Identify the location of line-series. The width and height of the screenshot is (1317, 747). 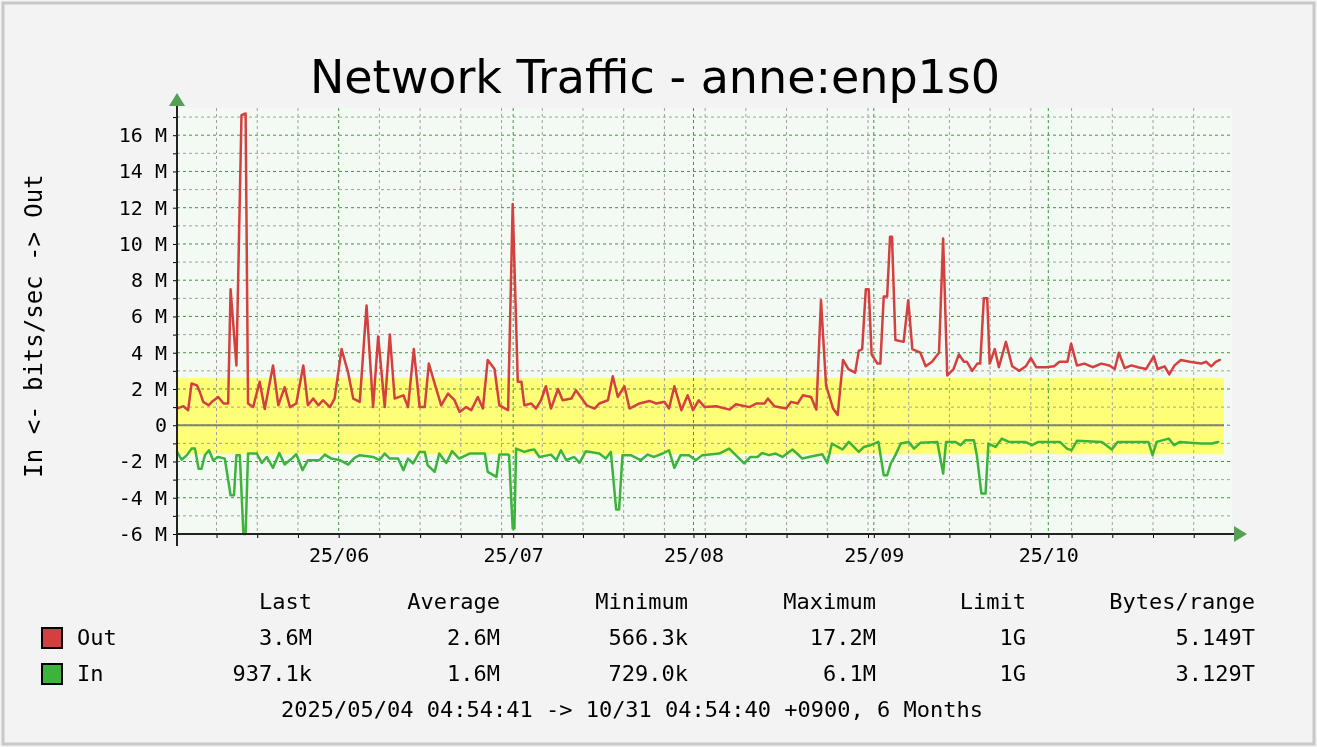
(697, 486).